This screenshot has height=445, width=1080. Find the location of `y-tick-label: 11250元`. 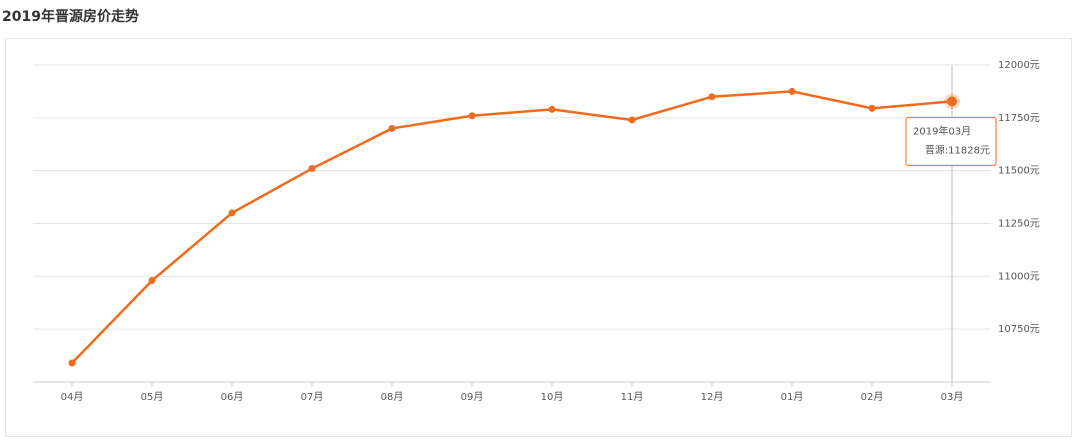

y-tick-label: 11250元 is located at coordinates (1019, 224).